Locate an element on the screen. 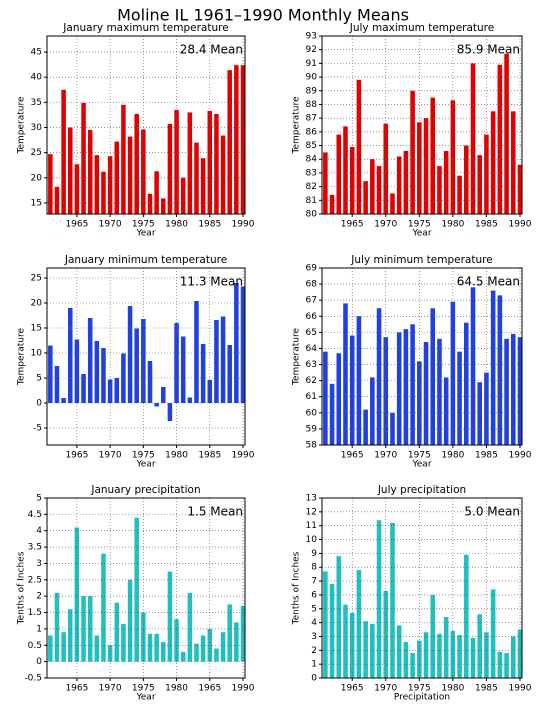 This screenshot has width=543, height=711. y-tick-label: 67 is located at coordinates (311, 301).